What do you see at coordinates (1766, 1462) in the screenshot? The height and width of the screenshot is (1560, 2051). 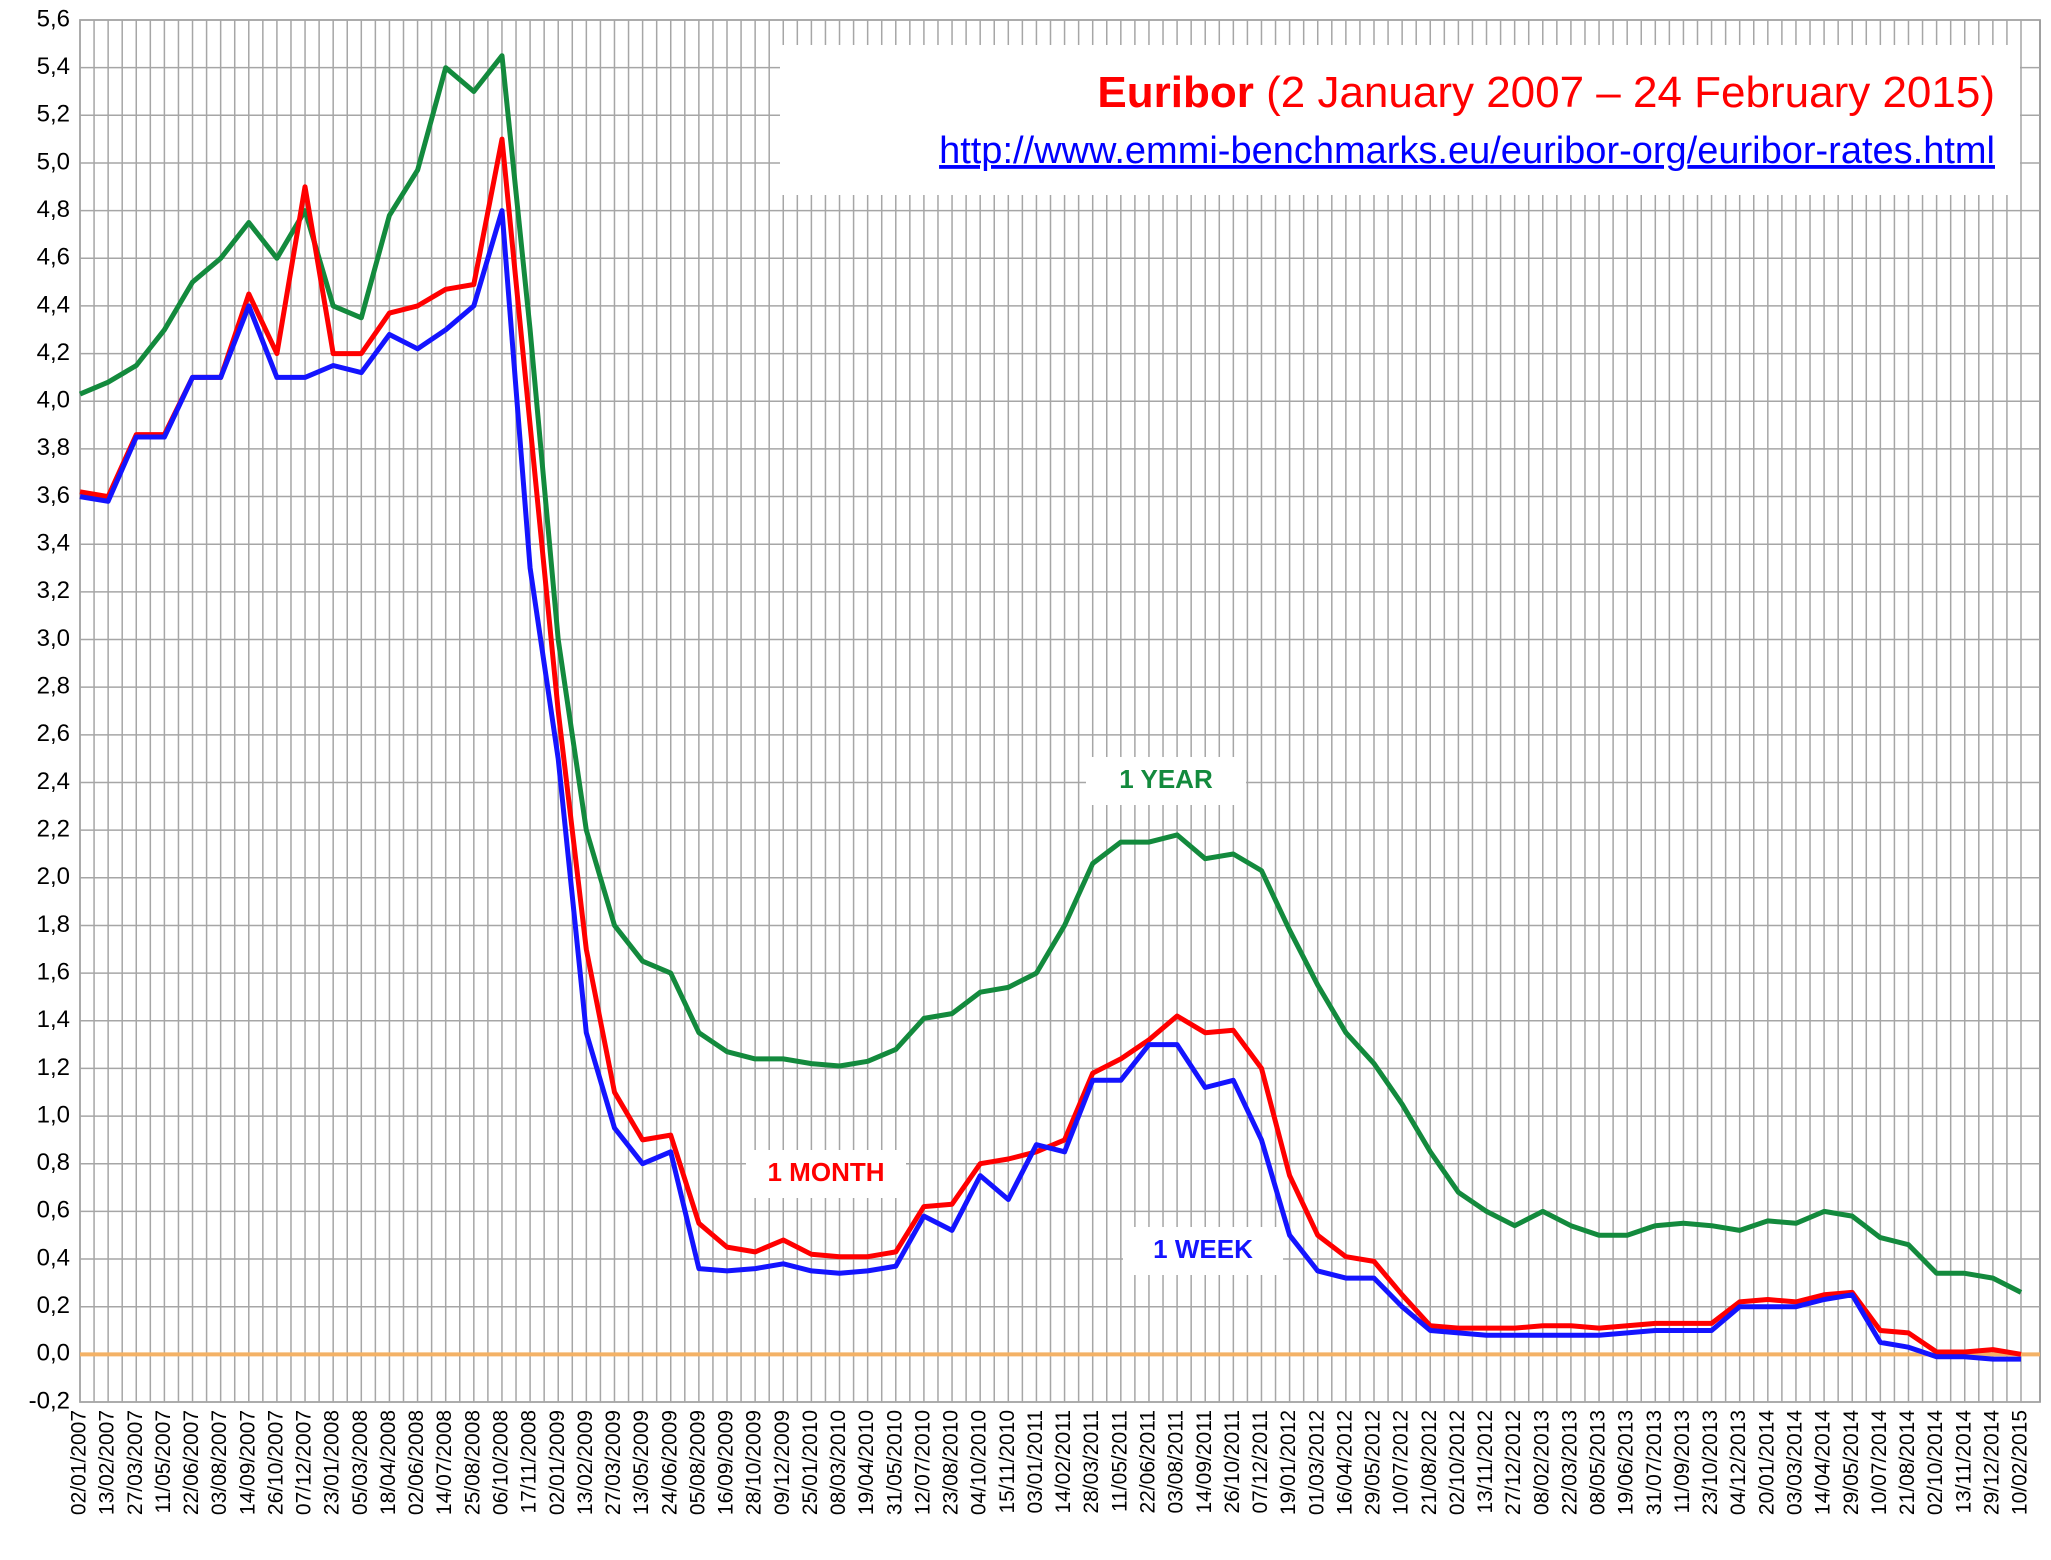 I see `x-tick-label: 20/01/2014` at bounding box center [1766, 1462].